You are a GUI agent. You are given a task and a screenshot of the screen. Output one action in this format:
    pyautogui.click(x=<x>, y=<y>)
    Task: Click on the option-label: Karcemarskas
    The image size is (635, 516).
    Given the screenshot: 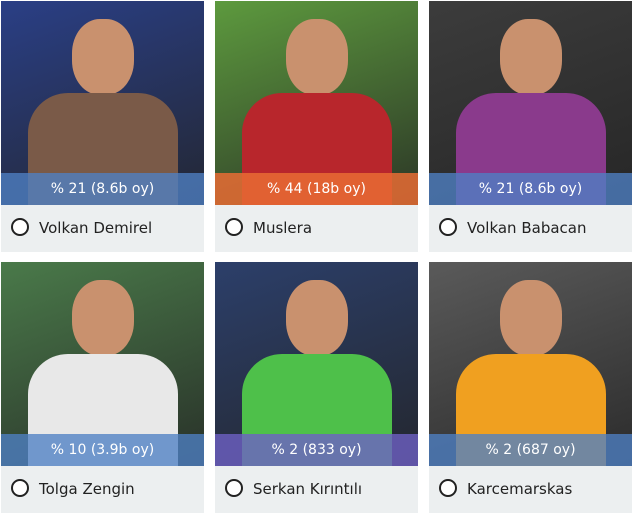 What is the action you would take?
    pyautogui.click(x=520, y=489)
    